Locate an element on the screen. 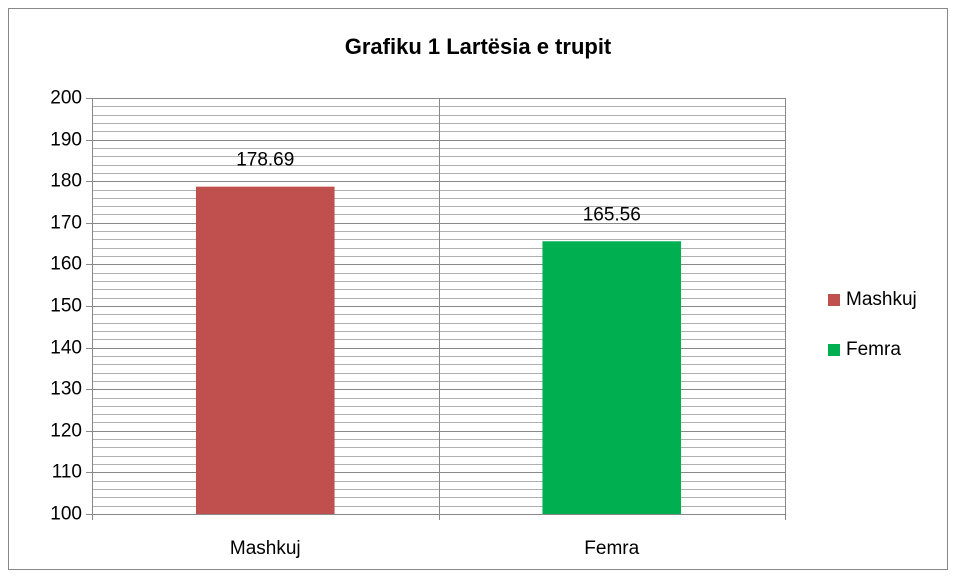  x-tick-label: Mashkuj is located at coordinates (265, 548).